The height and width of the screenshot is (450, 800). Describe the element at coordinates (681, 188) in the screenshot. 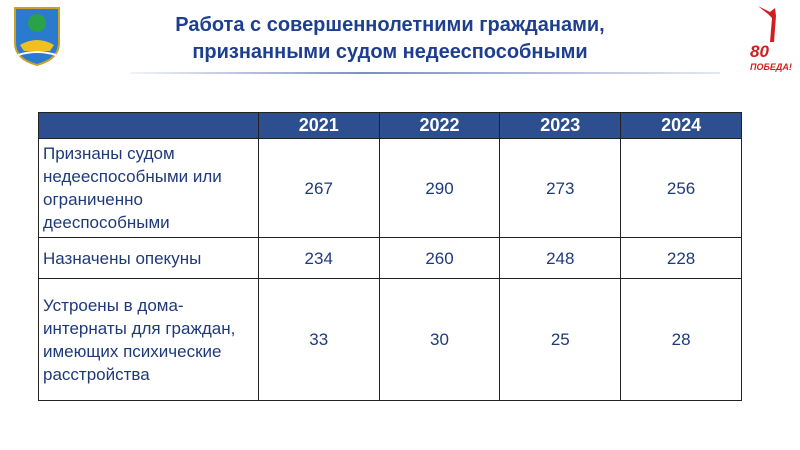

I see `value-cell: 256` at that location.